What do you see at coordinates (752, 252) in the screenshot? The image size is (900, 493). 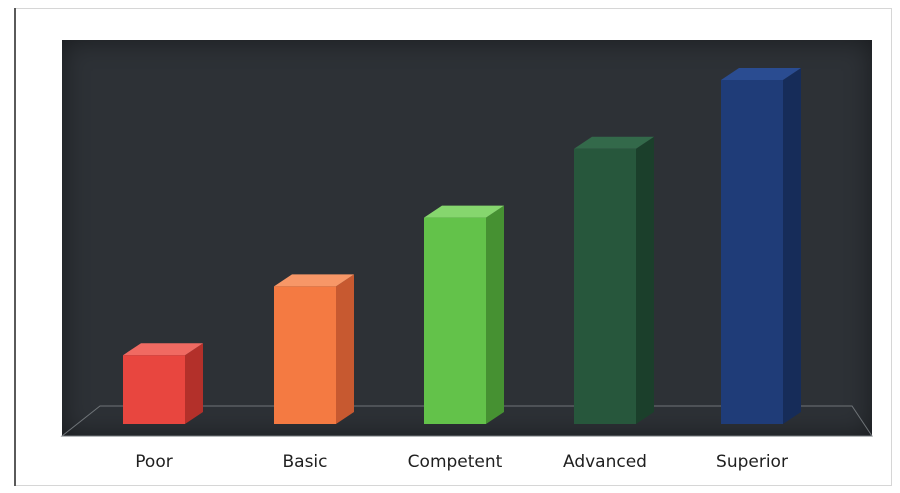 I see `bar-superior-front` at bounding box center [752, 252].